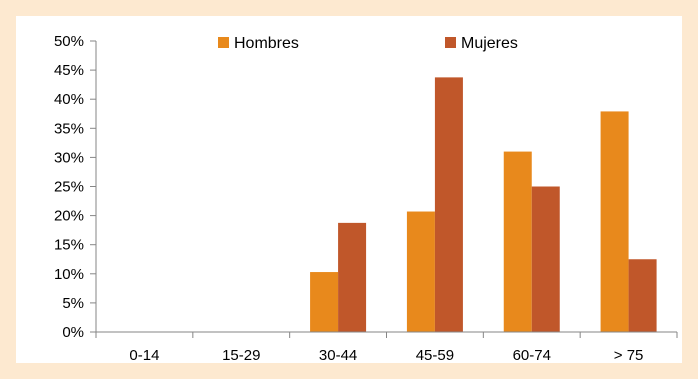  Describe the element at coordinates (223, 42) in the screenshot. I see `legend-swatch-hombres` at that location.